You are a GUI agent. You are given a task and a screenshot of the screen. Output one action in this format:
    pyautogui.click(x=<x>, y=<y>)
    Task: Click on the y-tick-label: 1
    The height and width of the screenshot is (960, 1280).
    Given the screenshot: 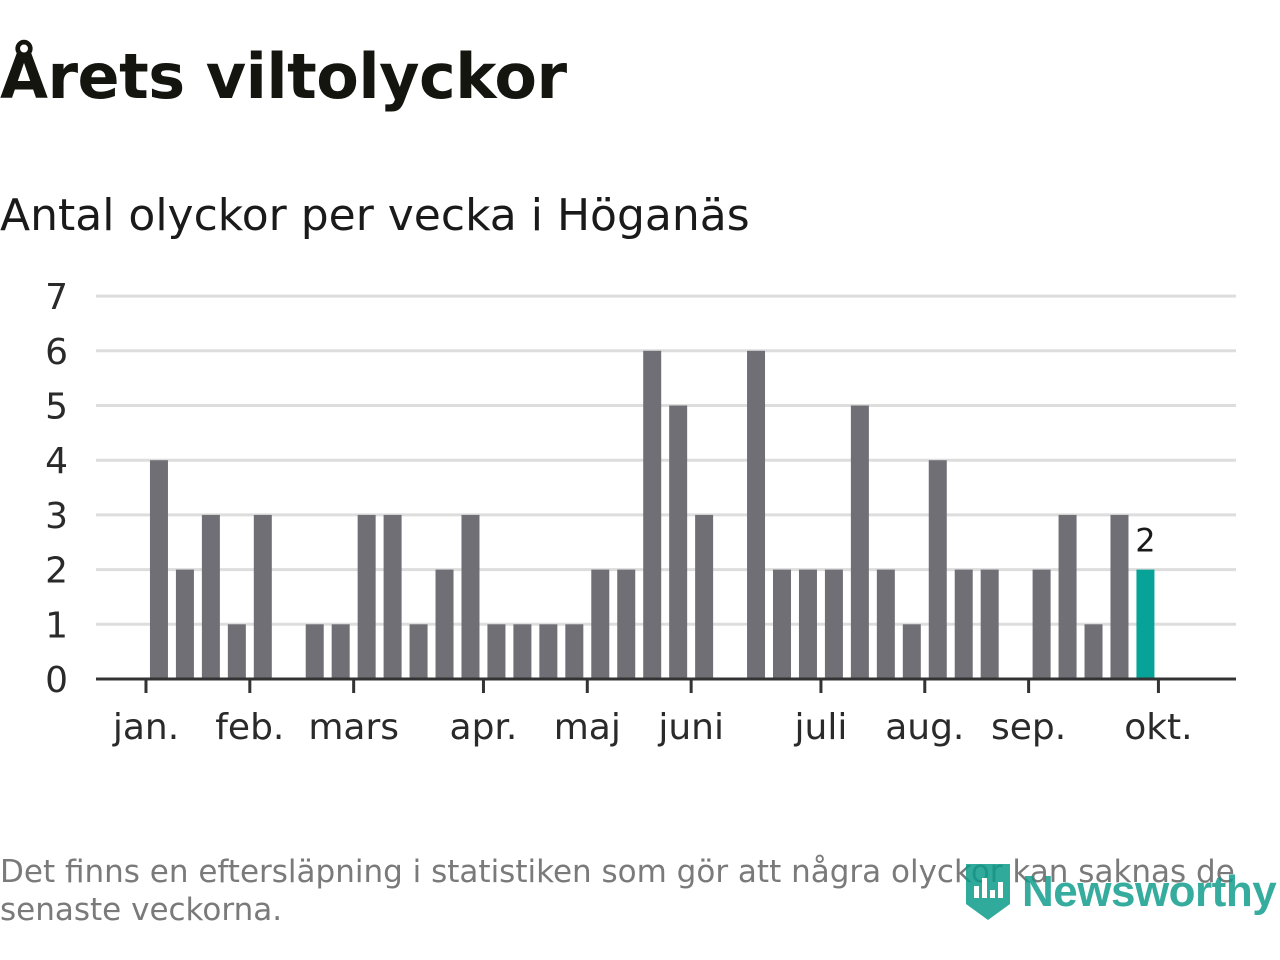 What is the action you would take?
    pyautogui.click(x=56, y=625)
    